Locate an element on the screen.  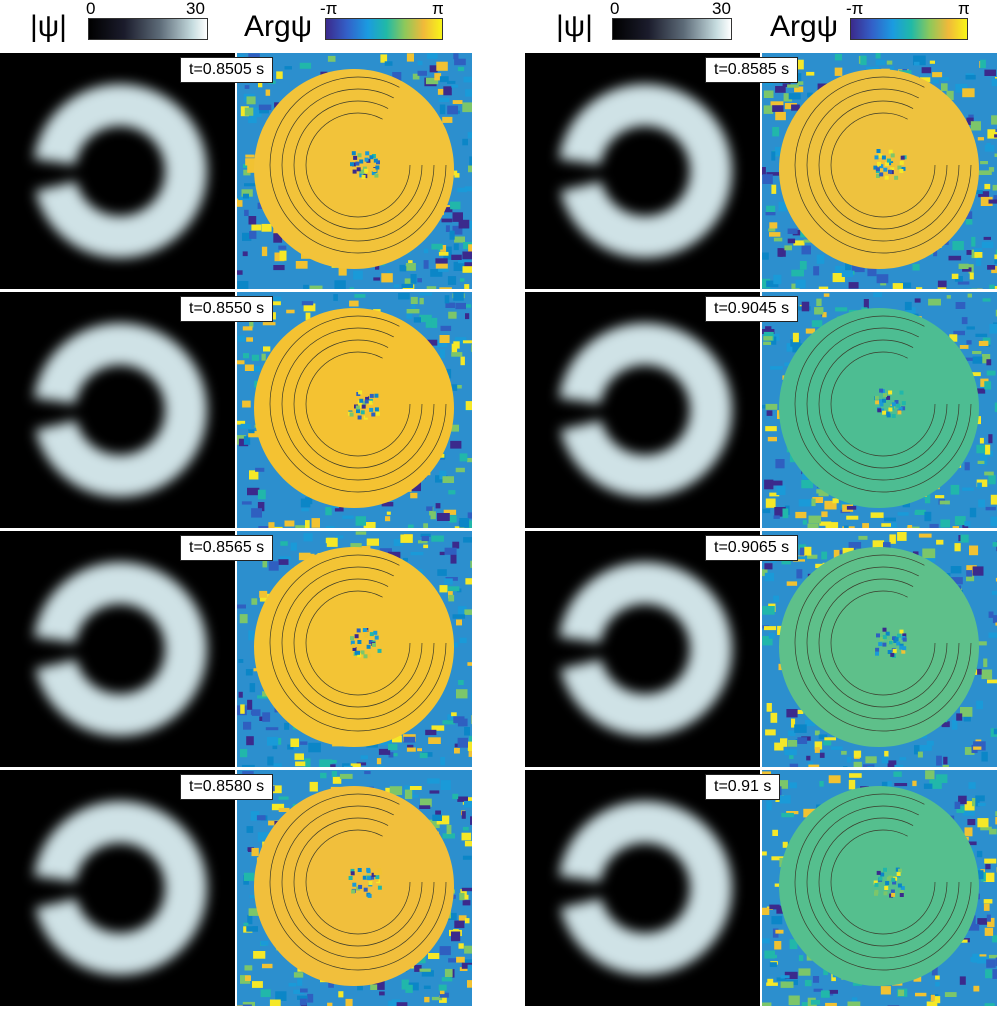
time-label: t=0.8580 s is located at coordinates (227, 787).